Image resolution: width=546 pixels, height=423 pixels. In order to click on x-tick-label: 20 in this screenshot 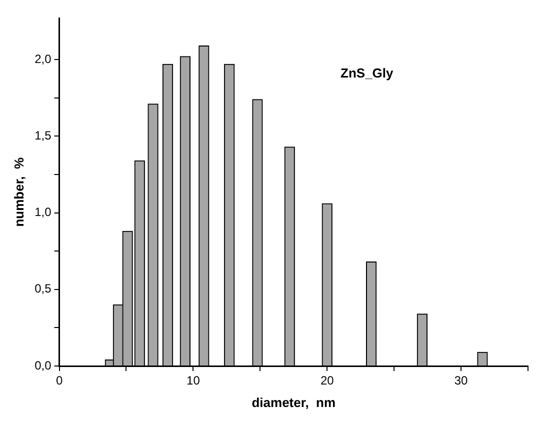, I will do `click(327, 381)`.